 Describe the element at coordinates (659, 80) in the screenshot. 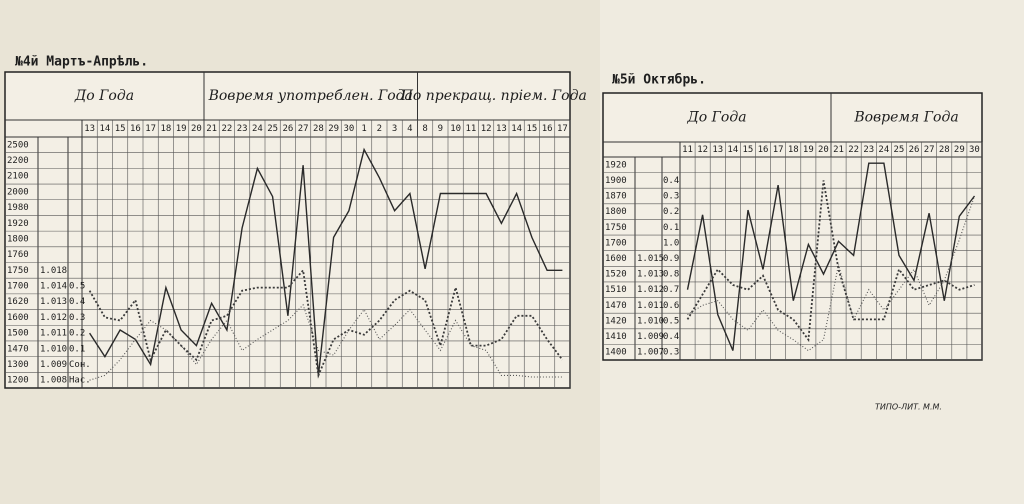

I see `chart-title: №5й Октябрь.` at that location.